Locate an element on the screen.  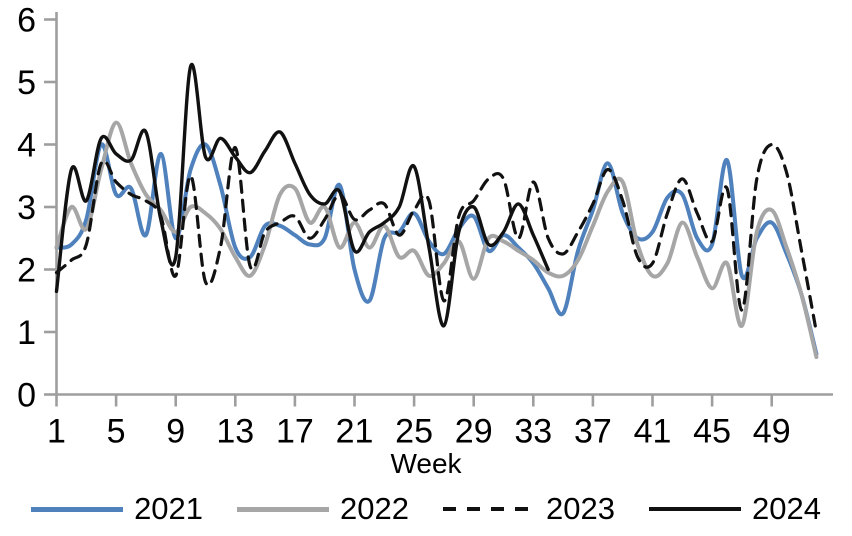
y-tick-label: 5 is located at coordinates (26, 83).